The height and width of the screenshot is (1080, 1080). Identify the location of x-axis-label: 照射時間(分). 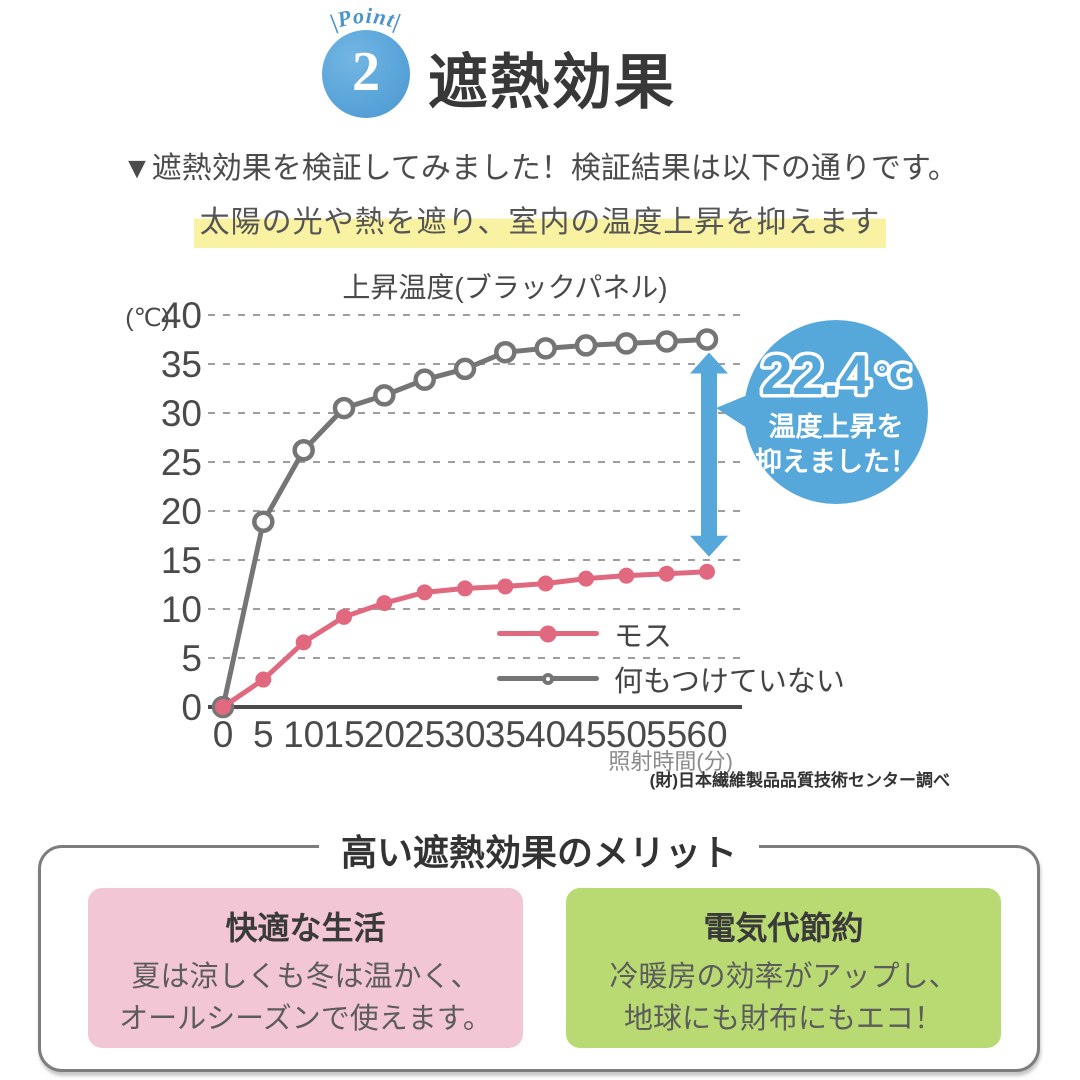
(670, 761).